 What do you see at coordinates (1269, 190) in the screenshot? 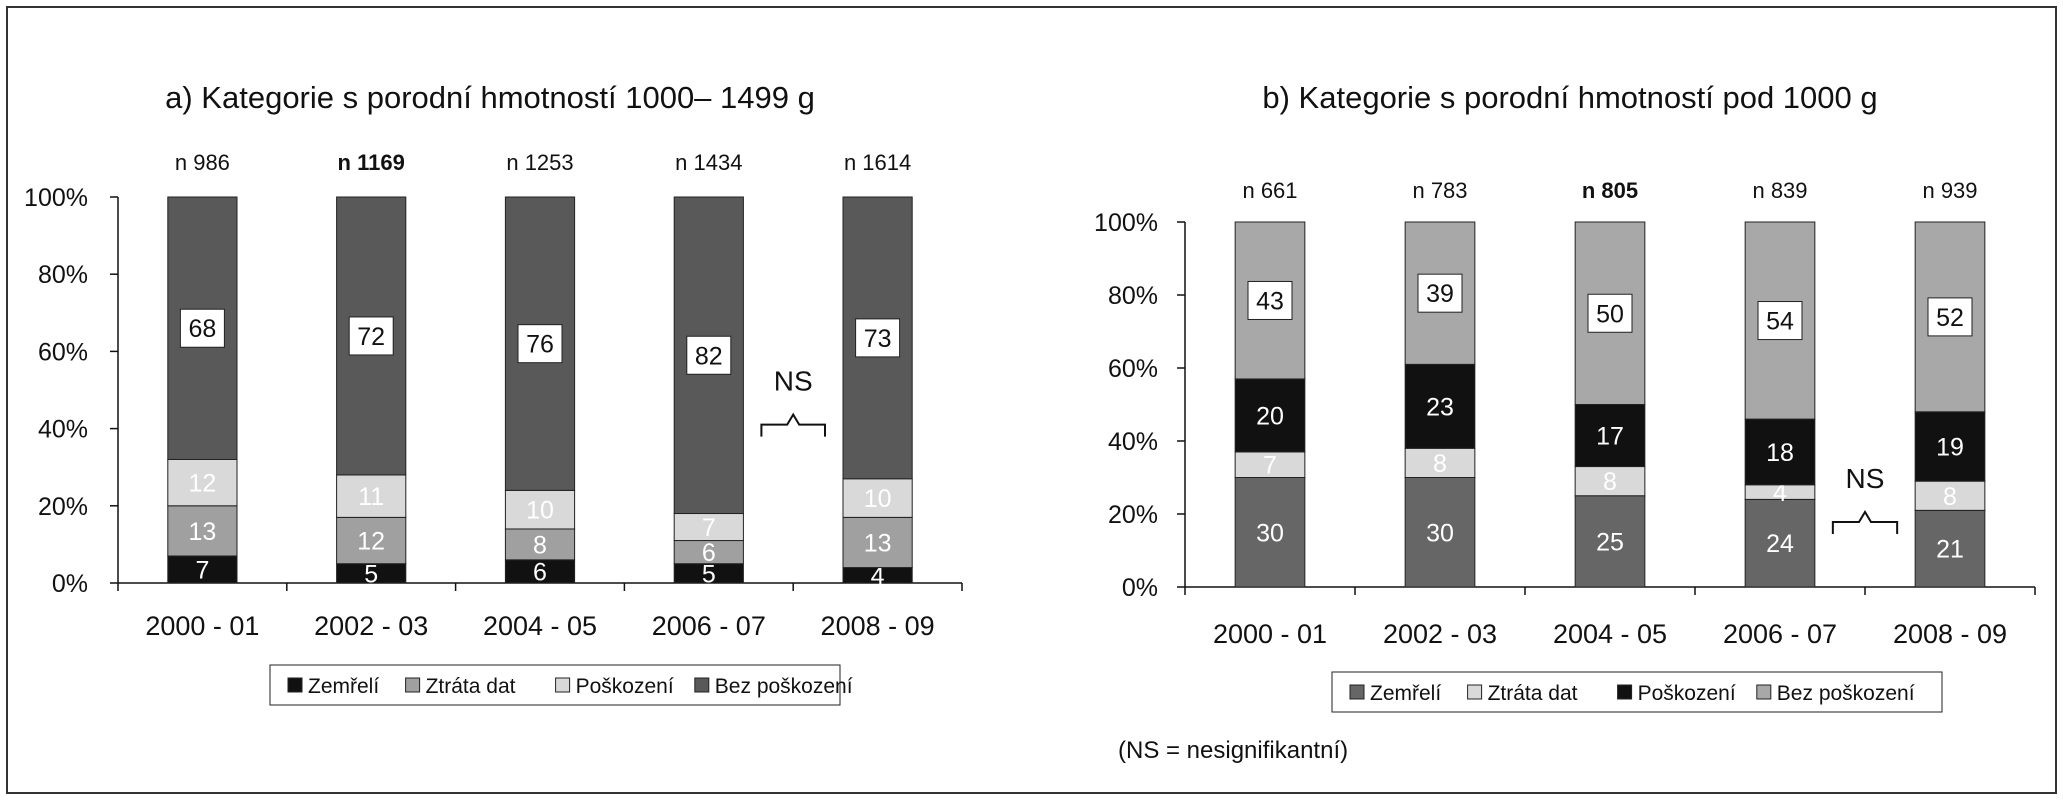
I see `n-label: n 661` at bounding box center [1269, 190].